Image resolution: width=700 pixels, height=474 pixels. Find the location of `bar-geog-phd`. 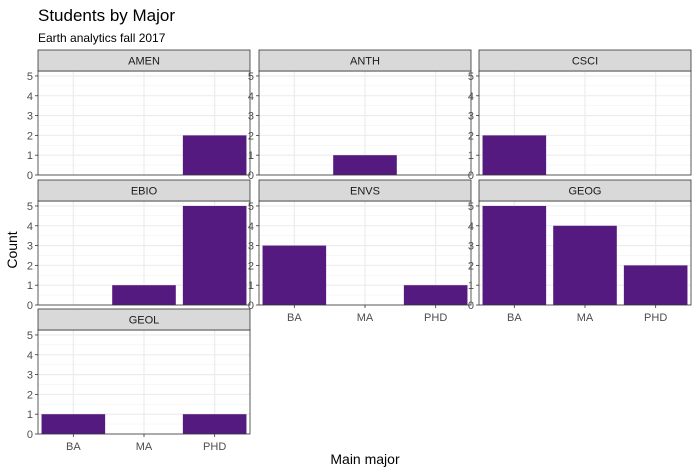

bar-geog-phd is located at coordinates (655, 285).